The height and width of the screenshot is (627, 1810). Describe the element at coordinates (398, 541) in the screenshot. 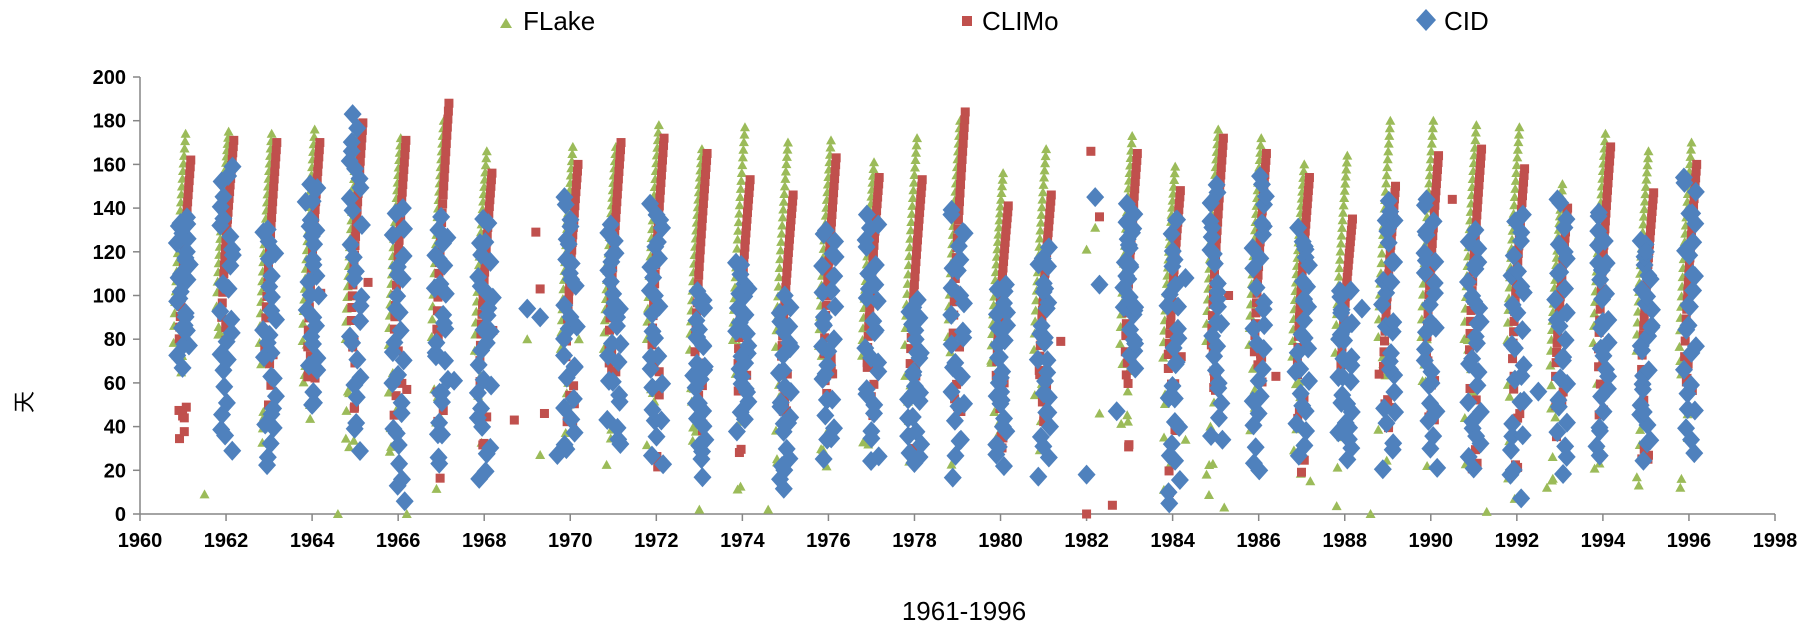

I see `x-tick-label: 1966` at that location.